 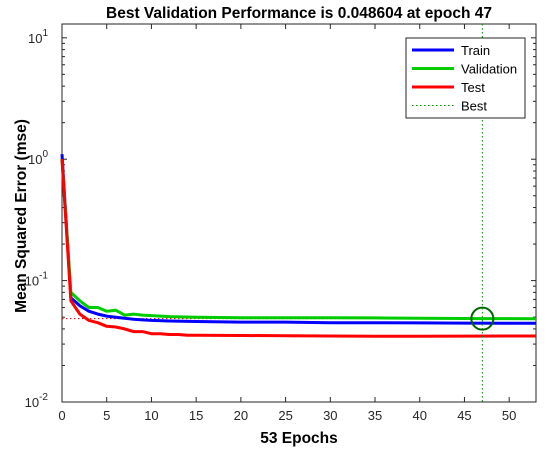 What do you see at coordinates (61, 415) in the screenshot?
I see `x-tick-label: 0` at bounding box center [61, 415].